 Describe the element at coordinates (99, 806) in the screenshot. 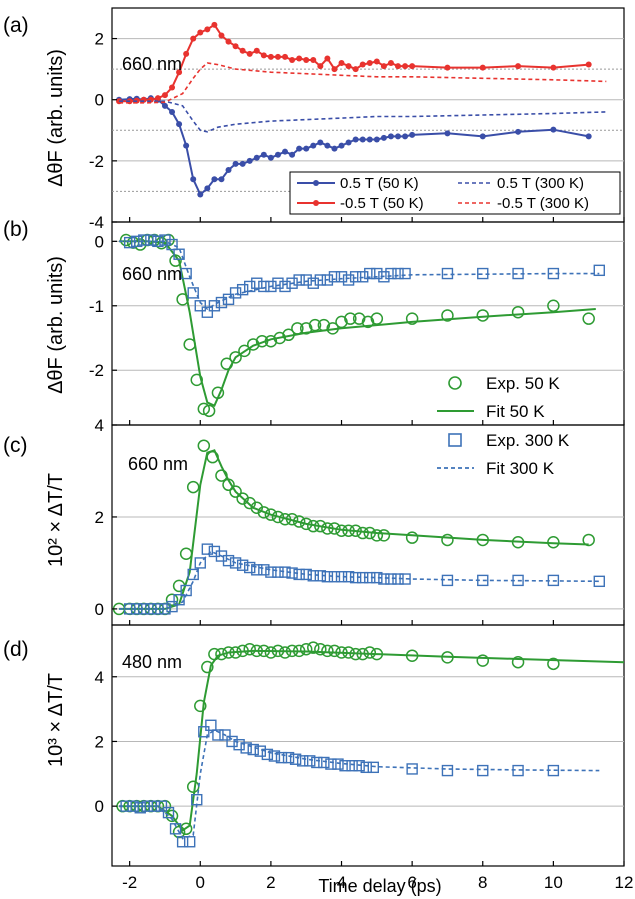

I see `ytick-label-3-0: 0` at that location.